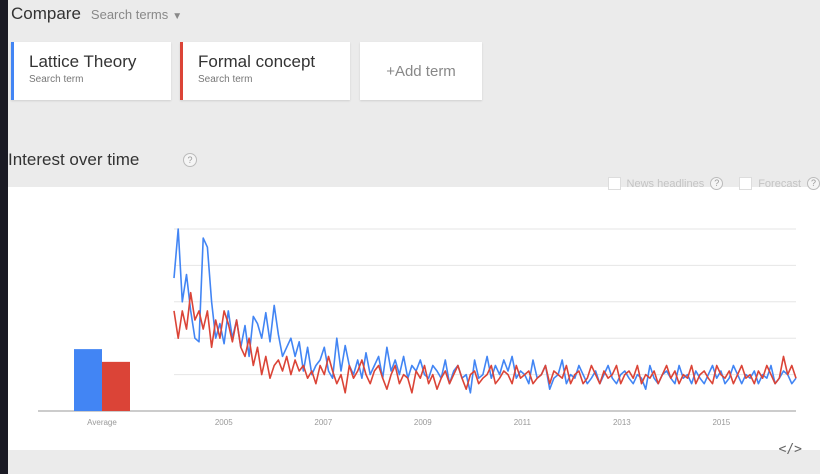 Image resolution: width=820 pixels, height=474 pixels. I want to click on search-terms-dropdown: Search terms ▼, so click(136, 14).